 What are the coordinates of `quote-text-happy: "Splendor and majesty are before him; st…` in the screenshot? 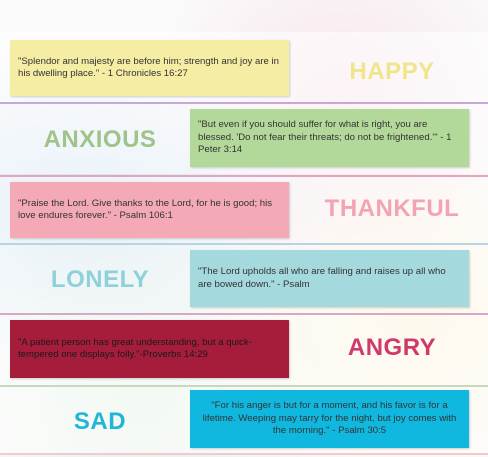 It's located at (148, 67).